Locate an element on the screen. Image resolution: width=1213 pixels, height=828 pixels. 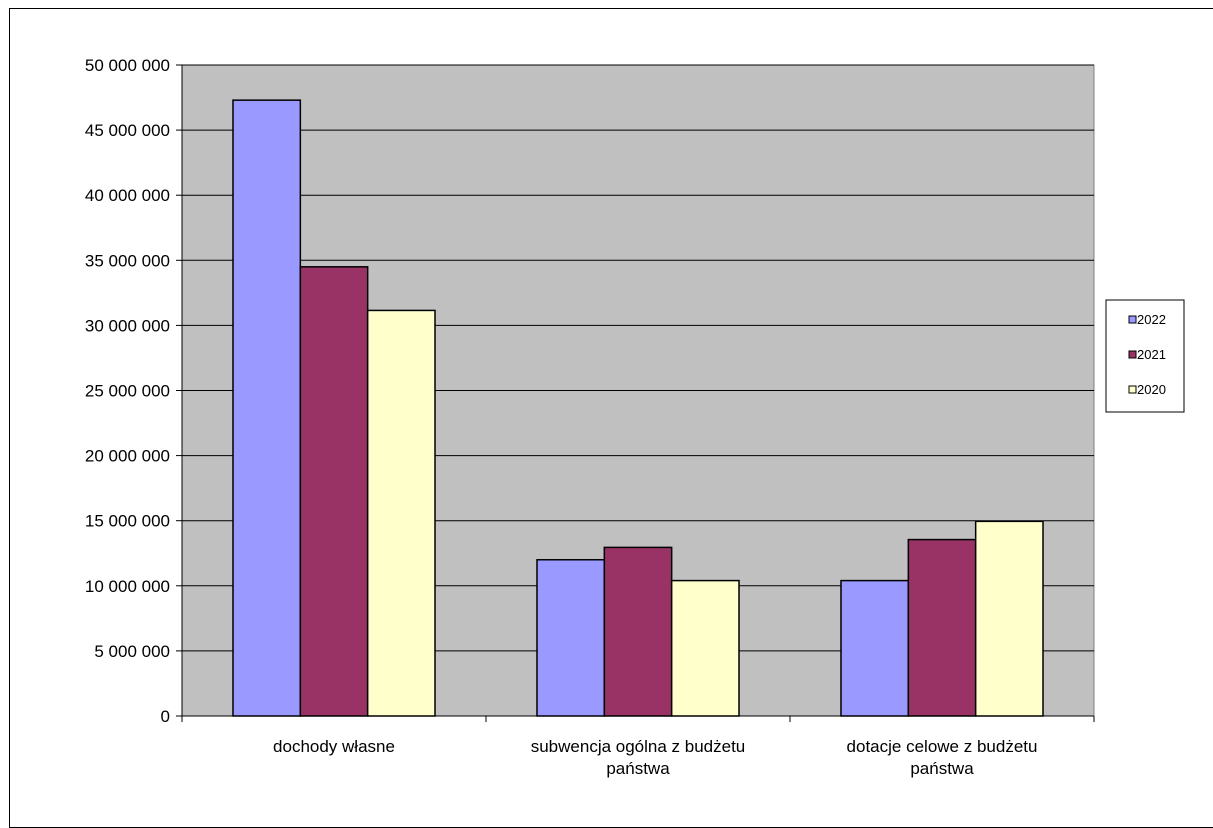
legend: 2022 2021 2020 is located at coordinates (1145, 356).